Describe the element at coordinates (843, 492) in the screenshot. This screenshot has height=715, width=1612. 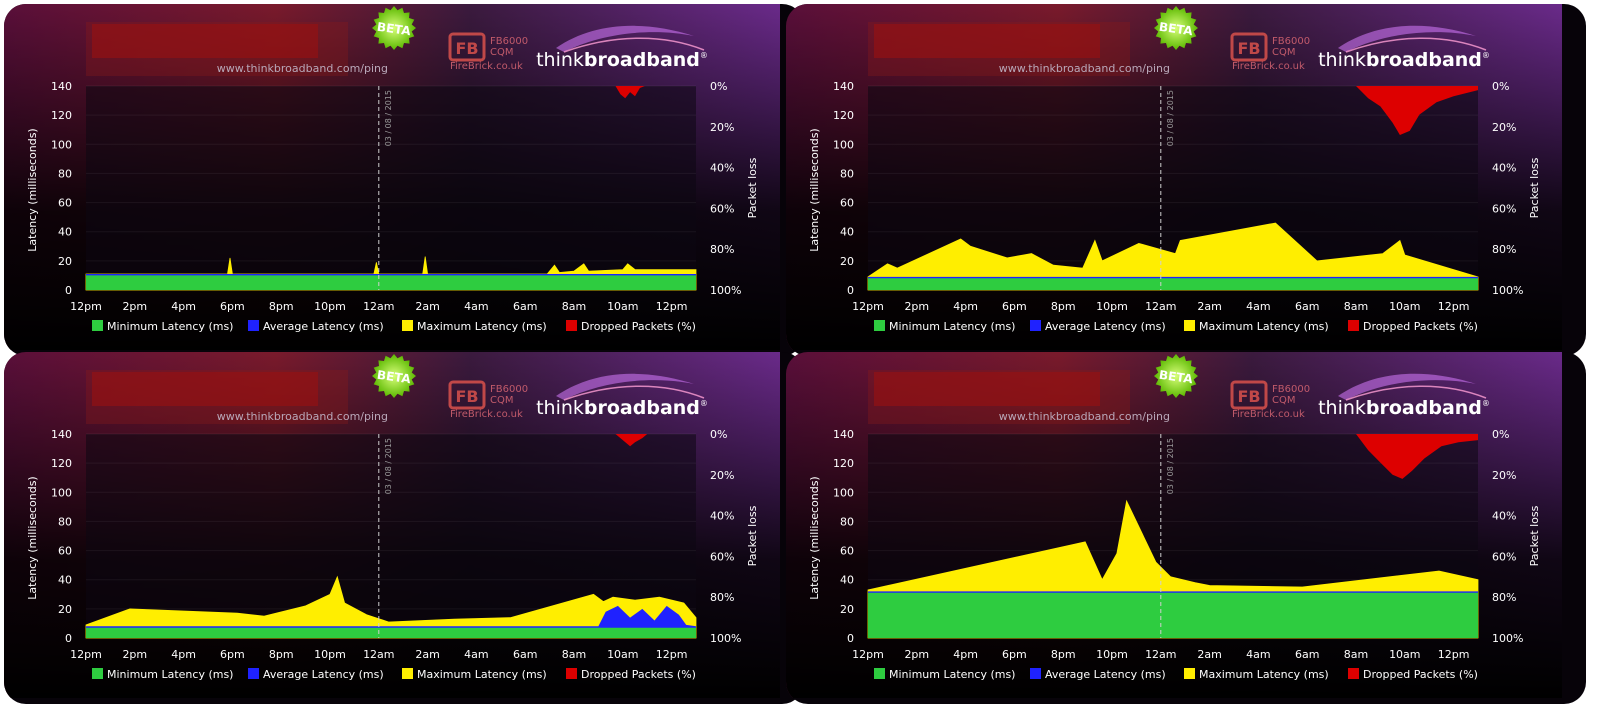
I see `y-tick-label: 100` at that location.